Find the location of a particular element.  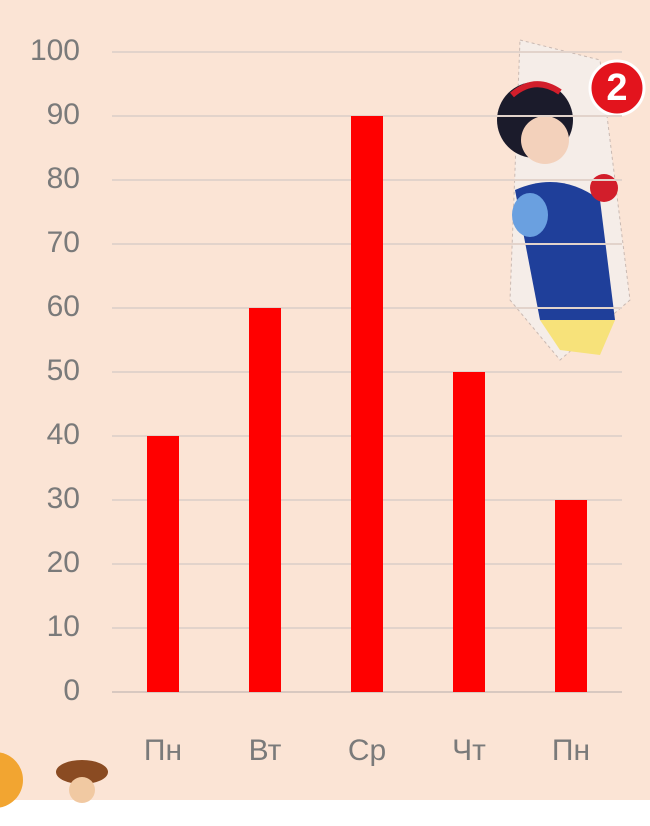

y-tick-label: 80 is located at coordinates (63, 178).